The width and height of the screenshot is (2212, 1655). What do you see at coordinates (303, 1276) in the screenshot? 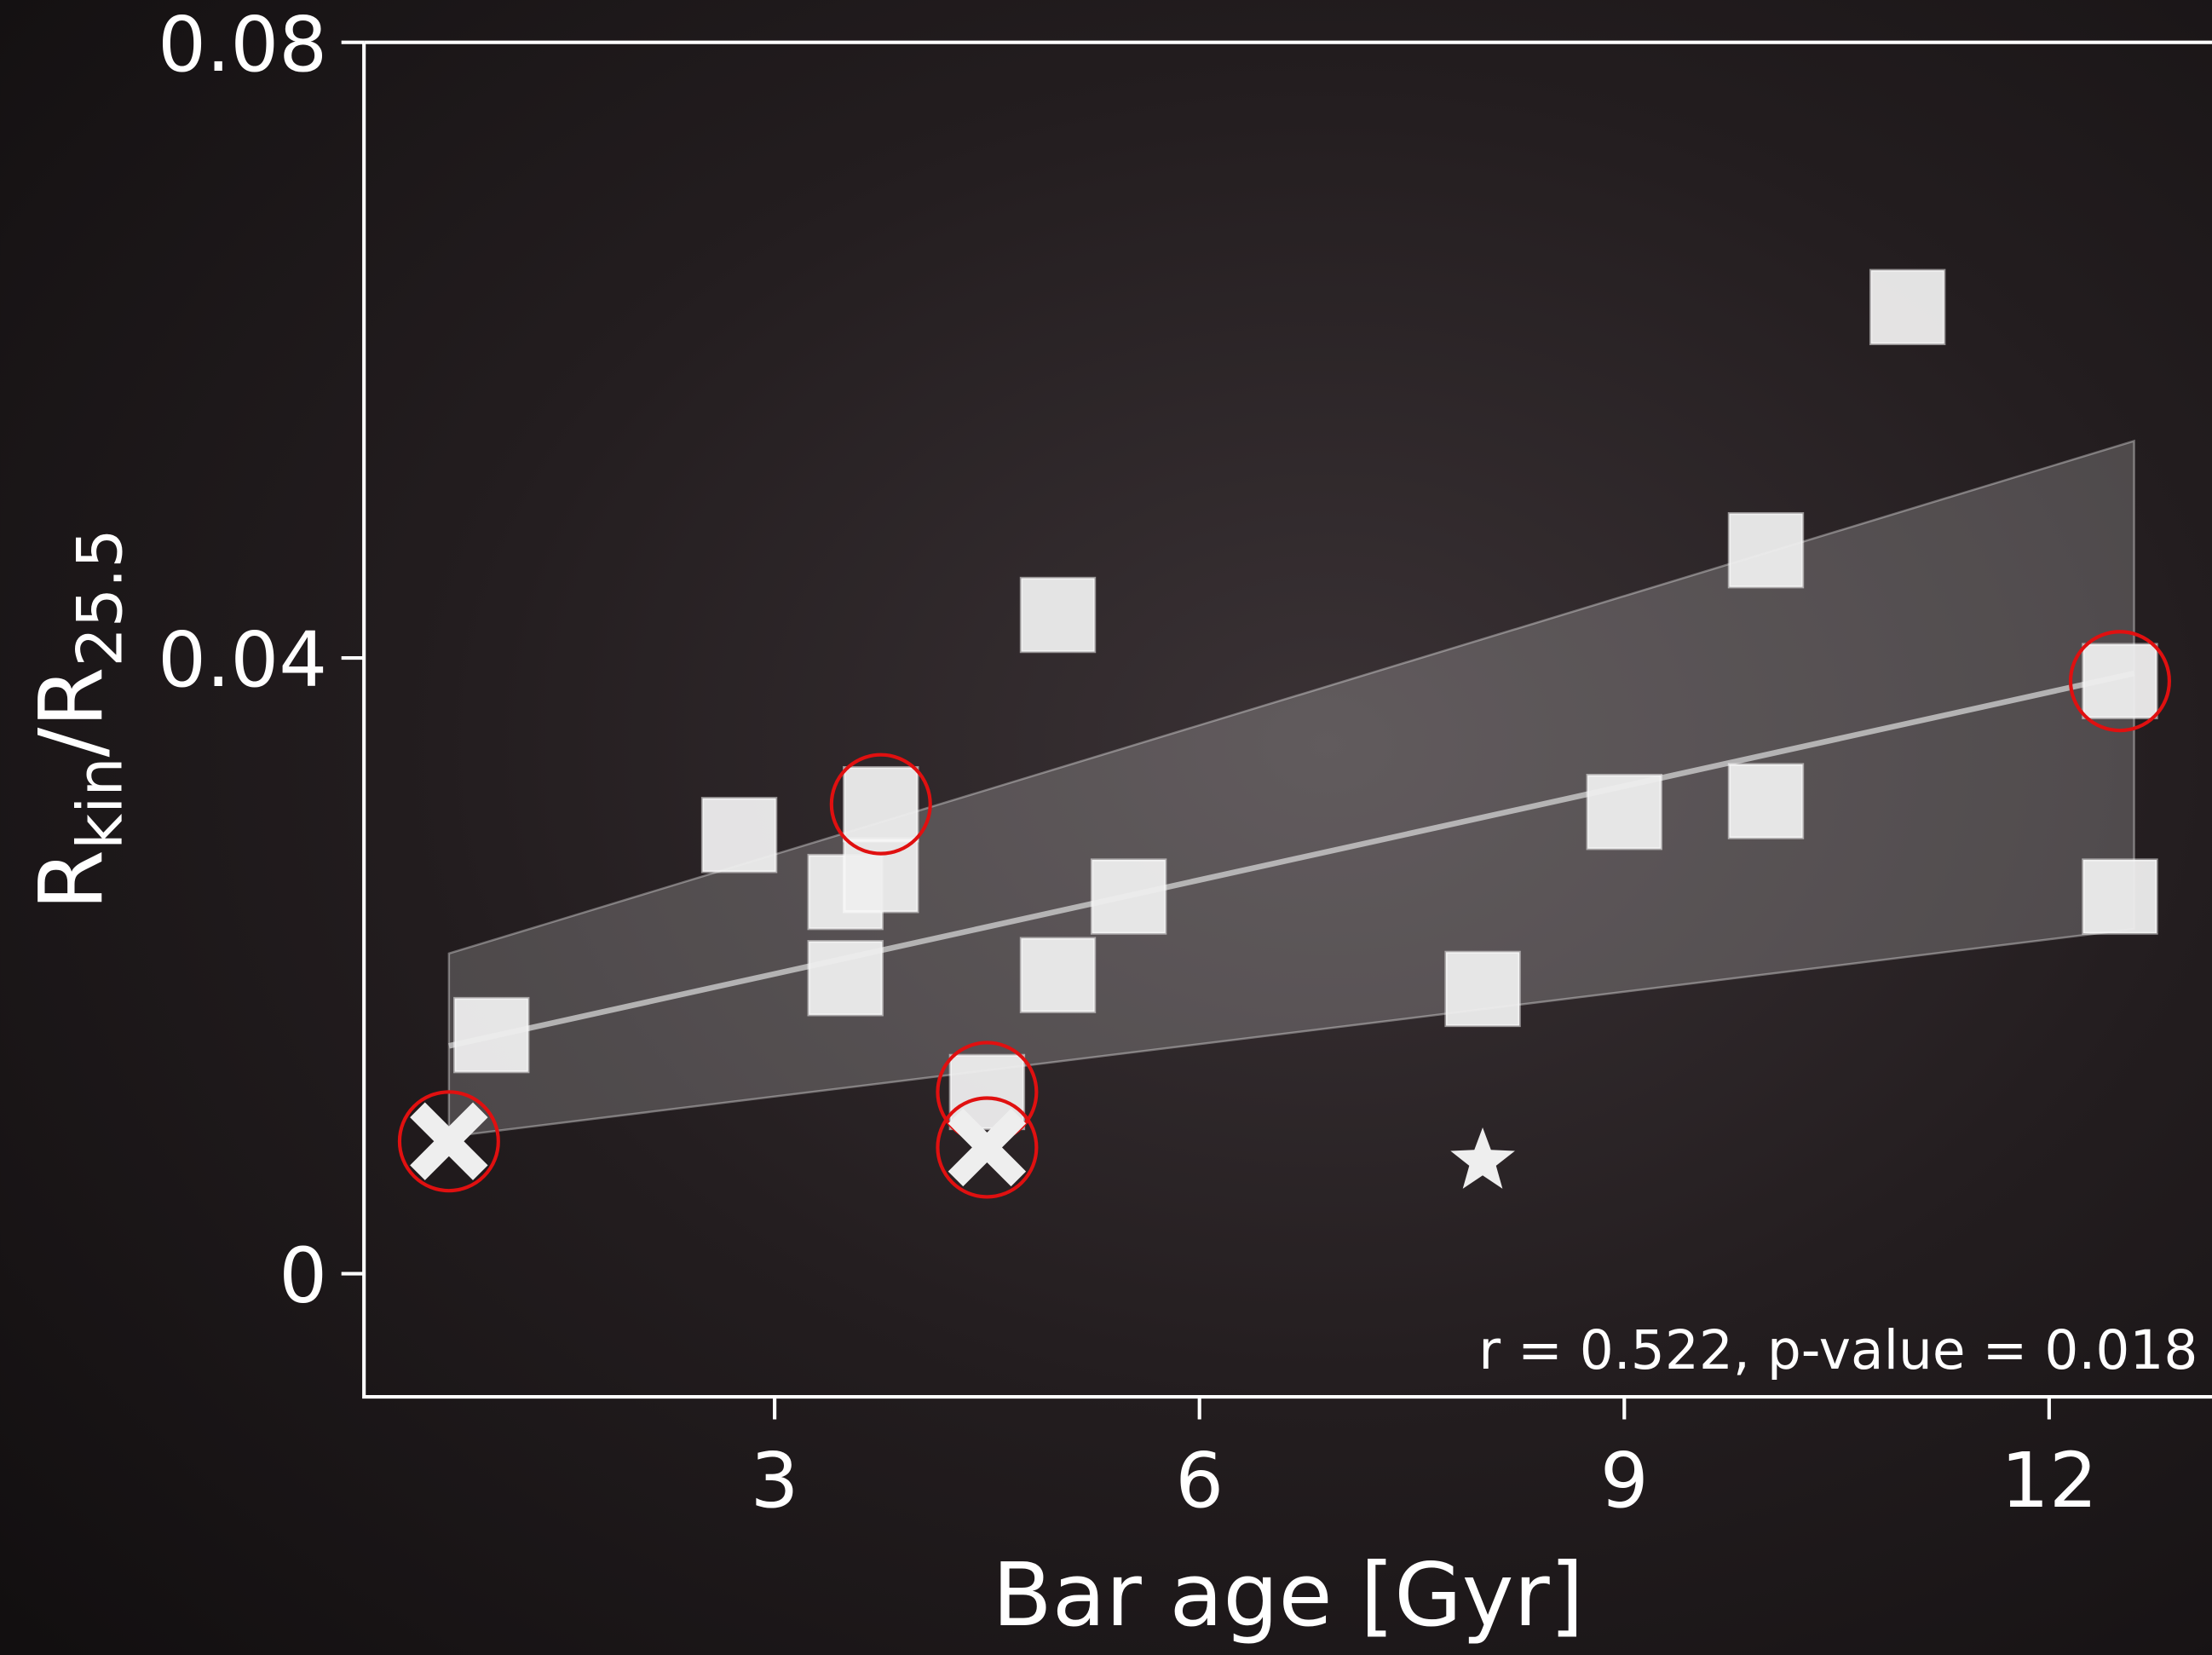
I see `y-tick-label: 0` at bounding box center [303, 1276].